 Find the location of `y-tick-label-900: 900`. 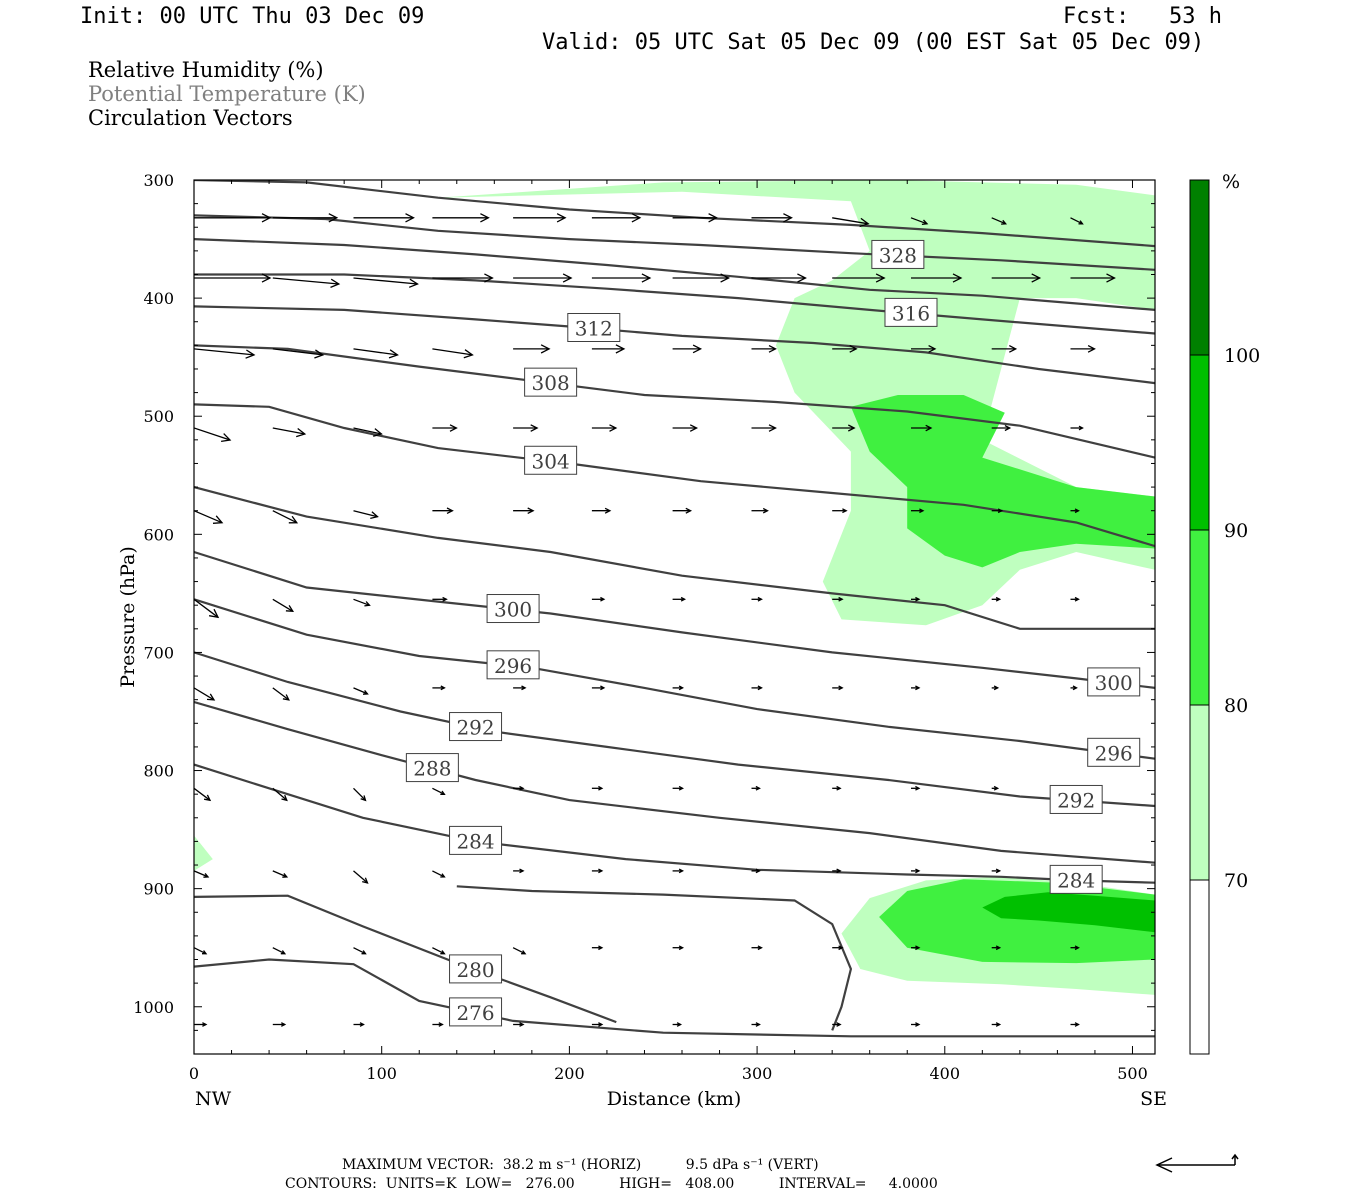

y-tick-label-900: 900 is located at coordinates (158, 889).